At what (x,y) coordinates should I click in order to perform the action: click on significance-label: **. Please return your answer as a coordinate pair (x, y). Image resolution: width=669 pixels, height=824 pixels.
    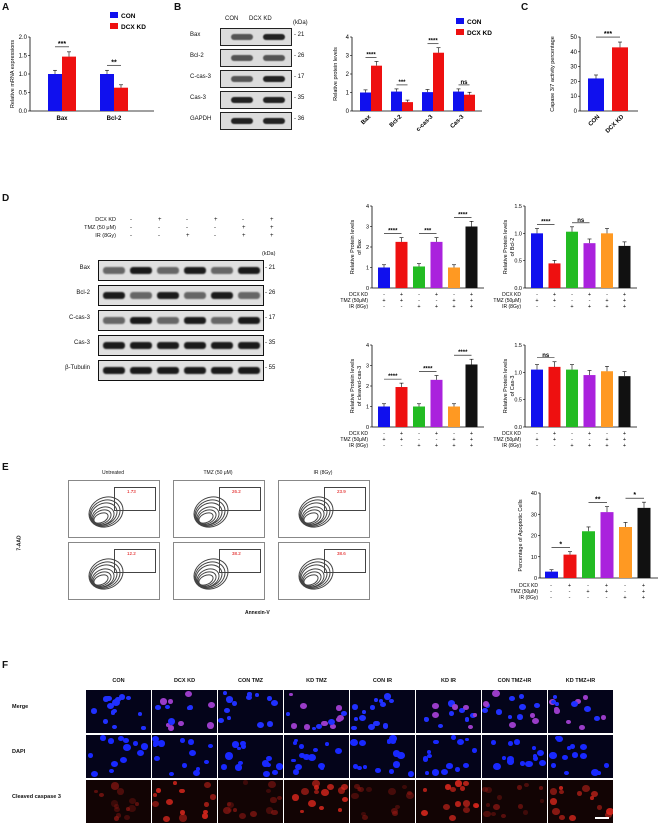
    Looking at the image, I should click on (598, 500).